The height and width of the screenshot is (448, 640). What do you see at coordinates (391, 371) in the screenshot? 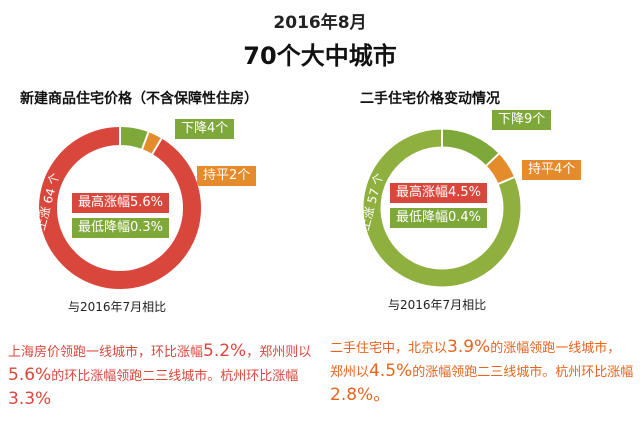
I see `note-highlight: 4.5%` at bounding box center [391, 371].